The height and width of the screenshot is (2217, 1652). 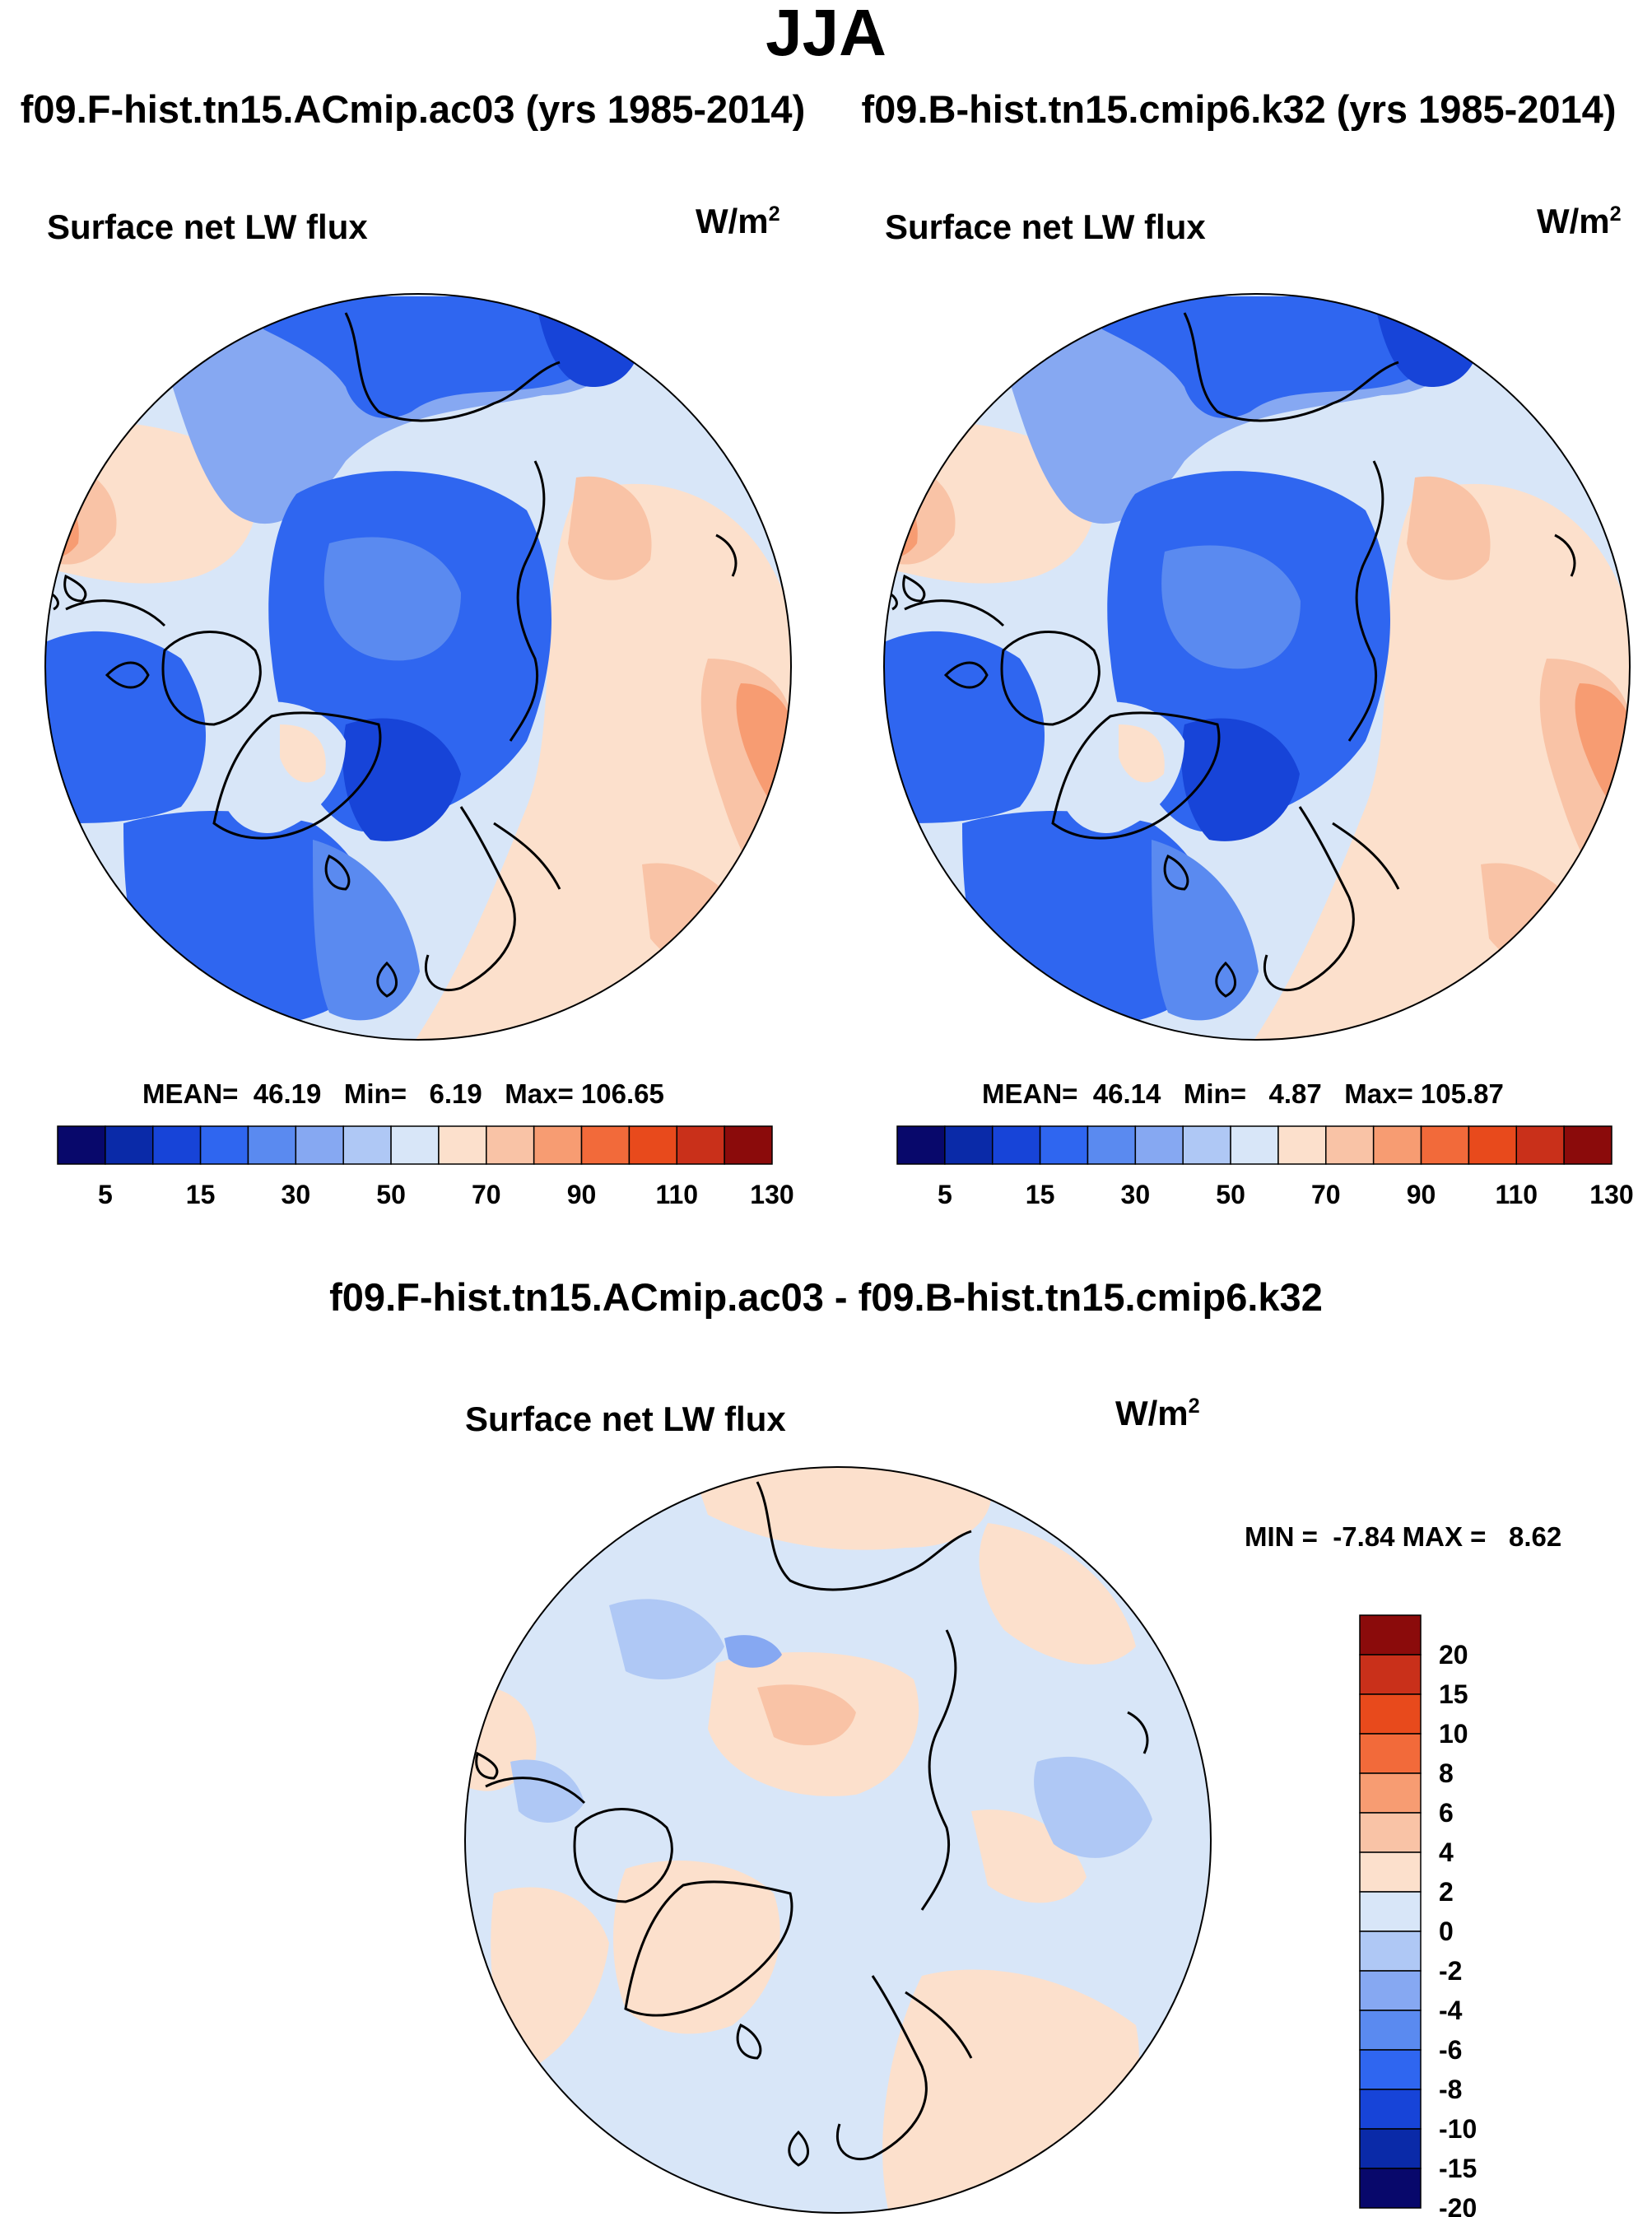 What do you see at coordinates (1449, 528) in the screenshot?
I see `right-warm-patch-e` at bounding box center [1449, 528].